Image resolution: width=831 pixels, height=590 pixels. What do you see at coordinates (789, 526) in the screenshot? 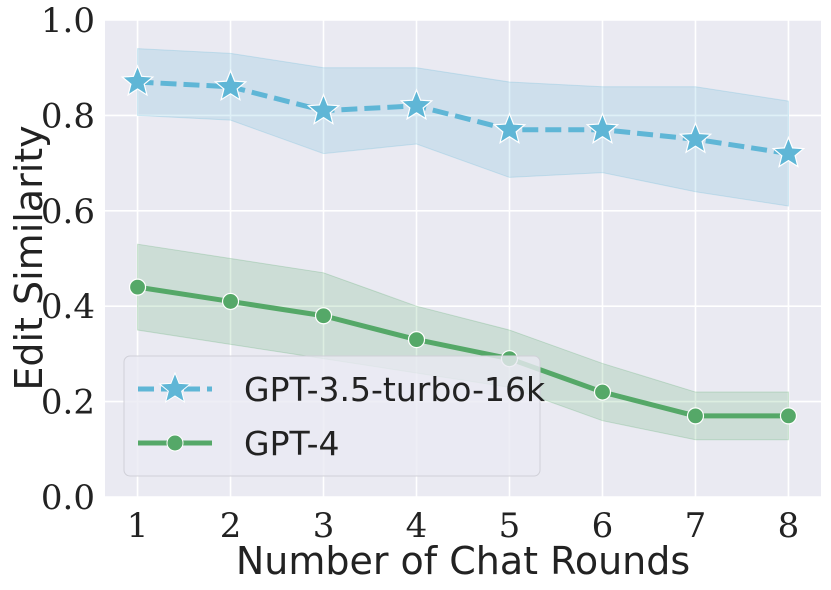
I see `x-tick-label: 8` at bounding box center [789, 526].